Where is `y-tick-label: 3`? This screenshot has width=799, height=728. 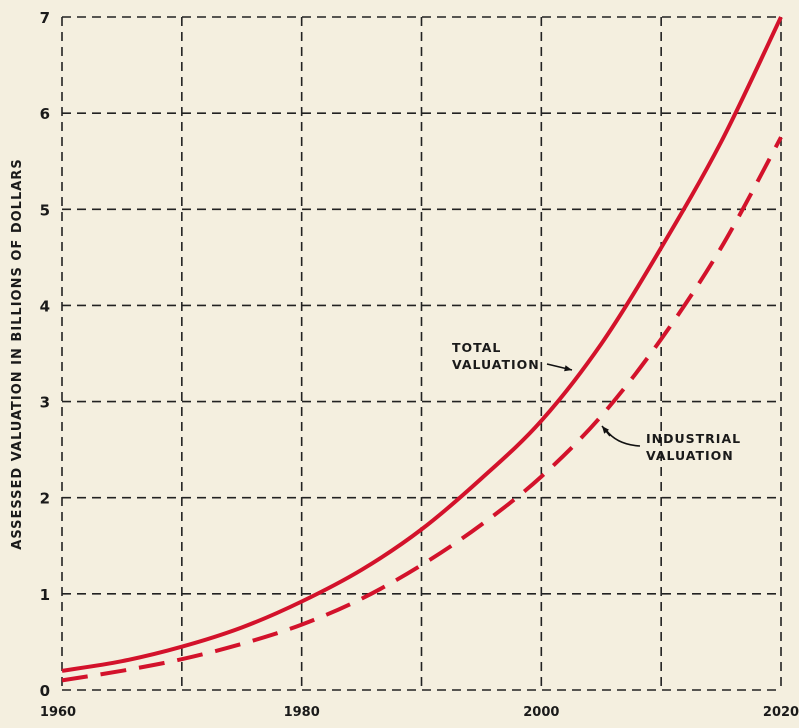 y-tick-label: 3 is located at coordinates (45, 403).